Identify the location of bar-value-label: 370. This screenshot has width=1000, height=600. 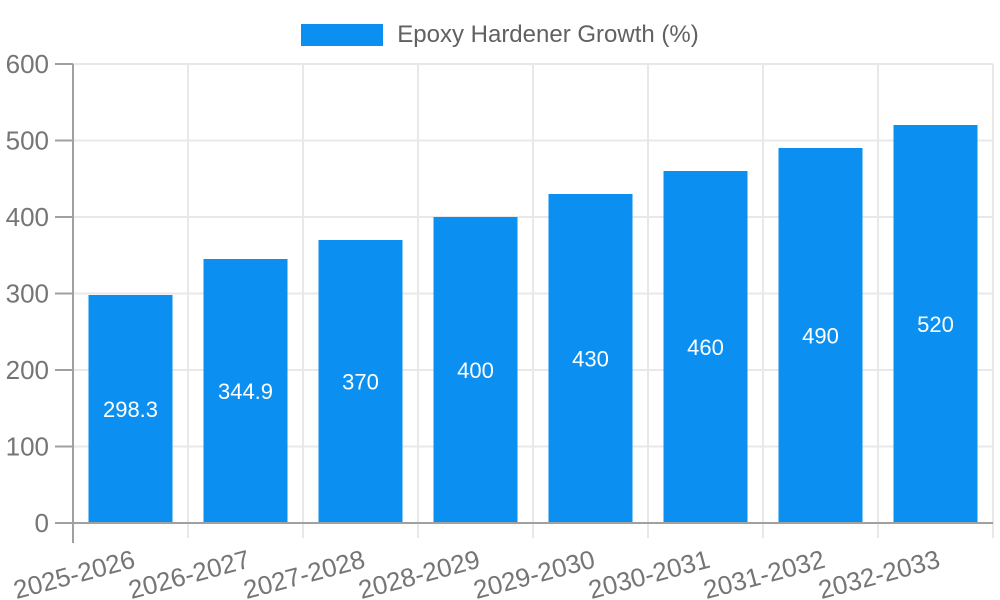
(360, 381).